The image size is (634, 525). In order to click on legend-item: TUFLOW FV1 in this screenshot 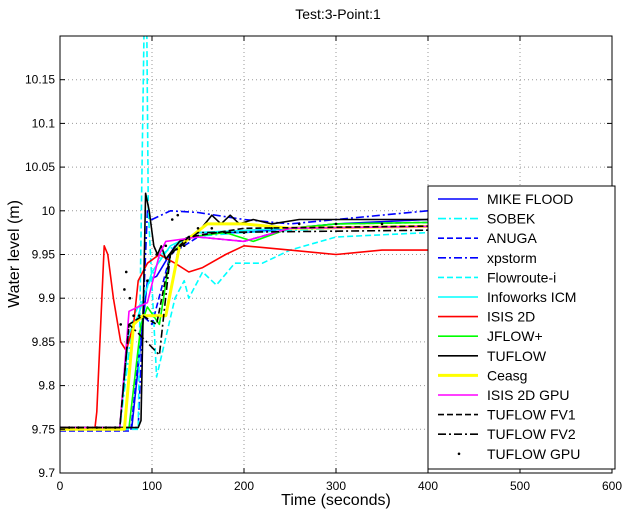, I will do `click(507, 415)`.